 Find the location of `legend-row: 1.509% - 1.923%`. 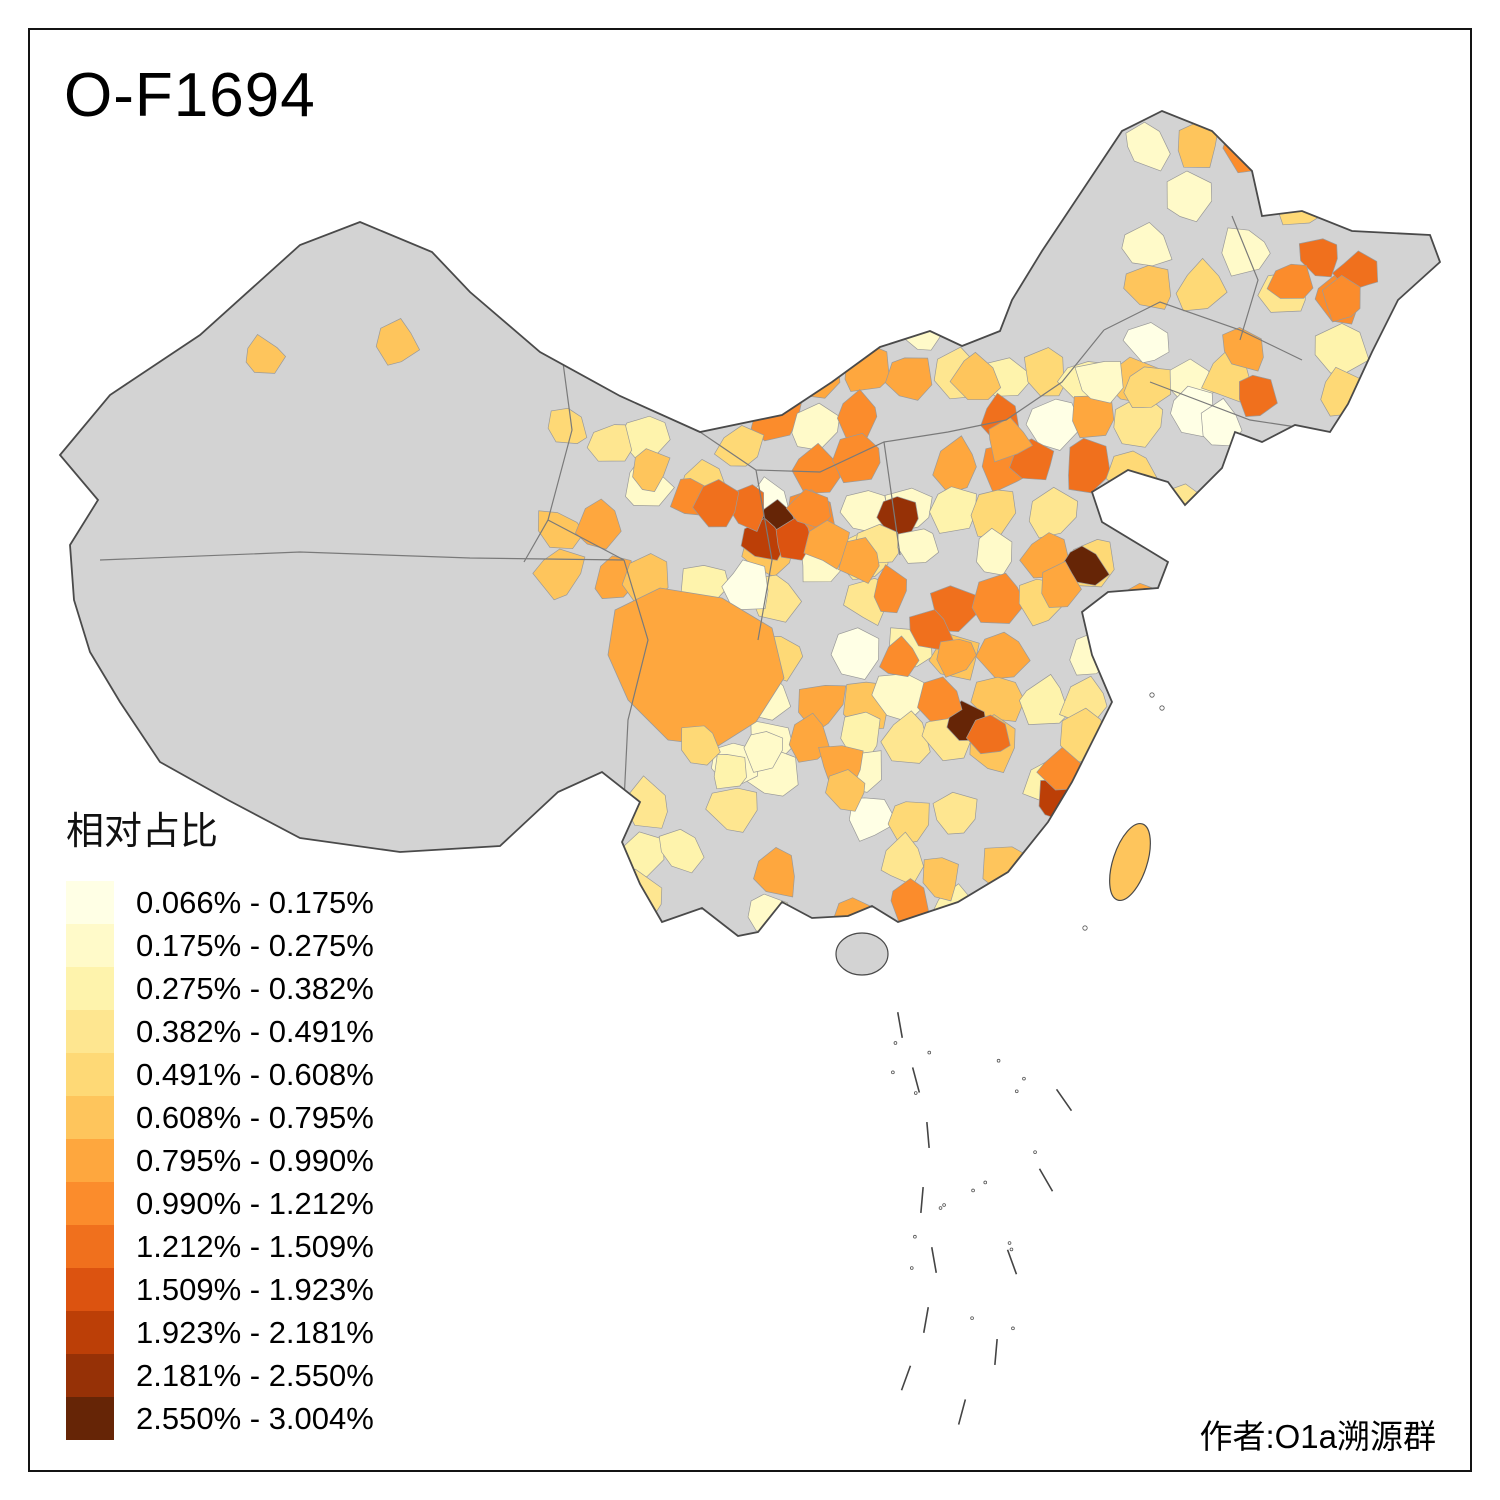

legend-row: 1.509% - 1.923% is located at coordinates (220, 1289).